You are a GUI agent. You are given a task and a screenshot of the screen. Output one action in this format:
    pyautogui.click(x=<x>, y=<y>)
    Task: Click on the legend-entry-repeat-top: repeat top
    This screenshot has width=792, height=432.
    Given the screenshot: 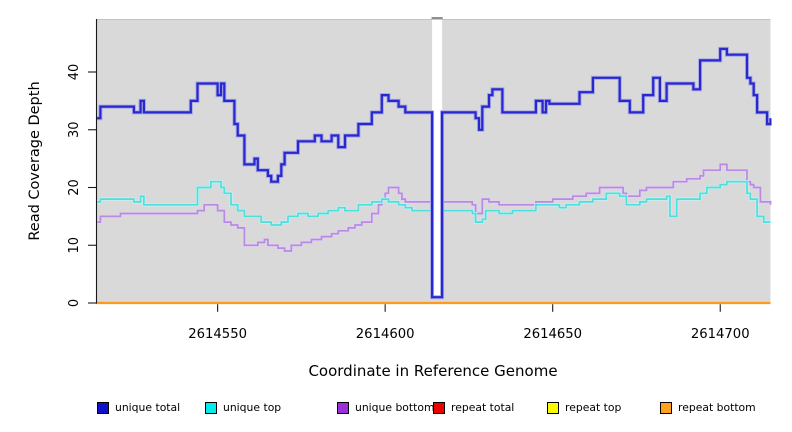 What is the action you would take?
    pyautogui.click(x=584, y=407)
    